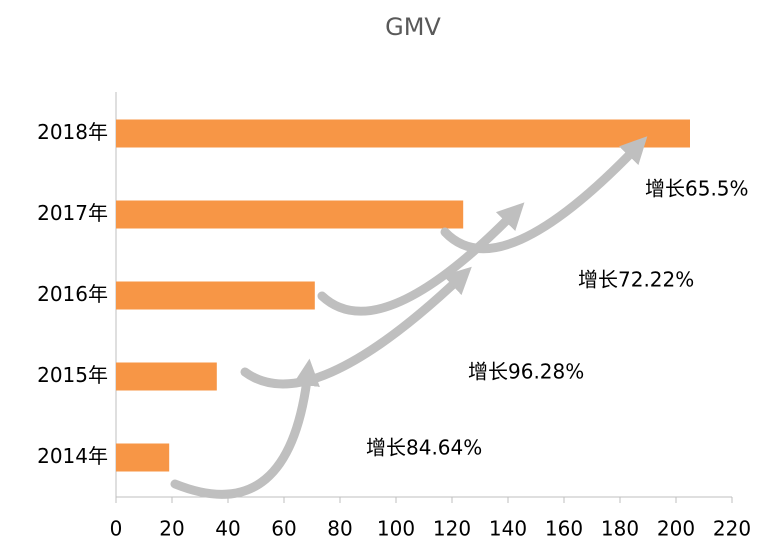  I want to click on x-tick-label: 200, so click(676, 529).